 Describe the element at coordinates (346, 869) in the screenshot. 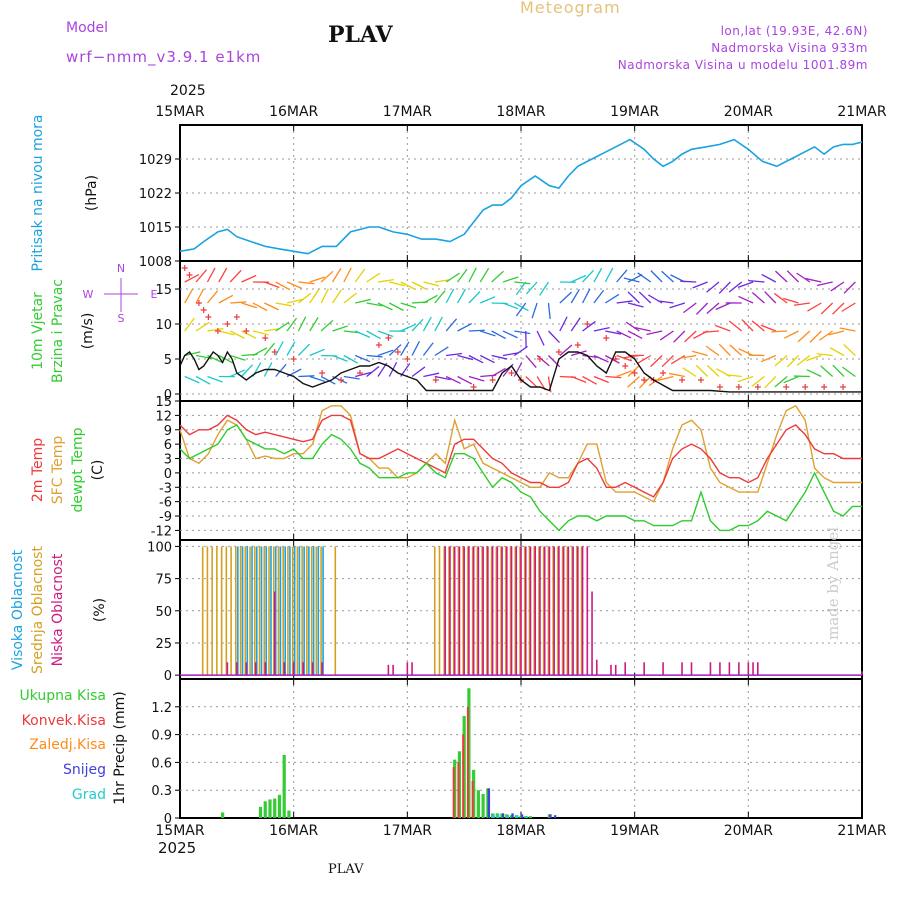

I see `footer-station: PLAV` at that location.